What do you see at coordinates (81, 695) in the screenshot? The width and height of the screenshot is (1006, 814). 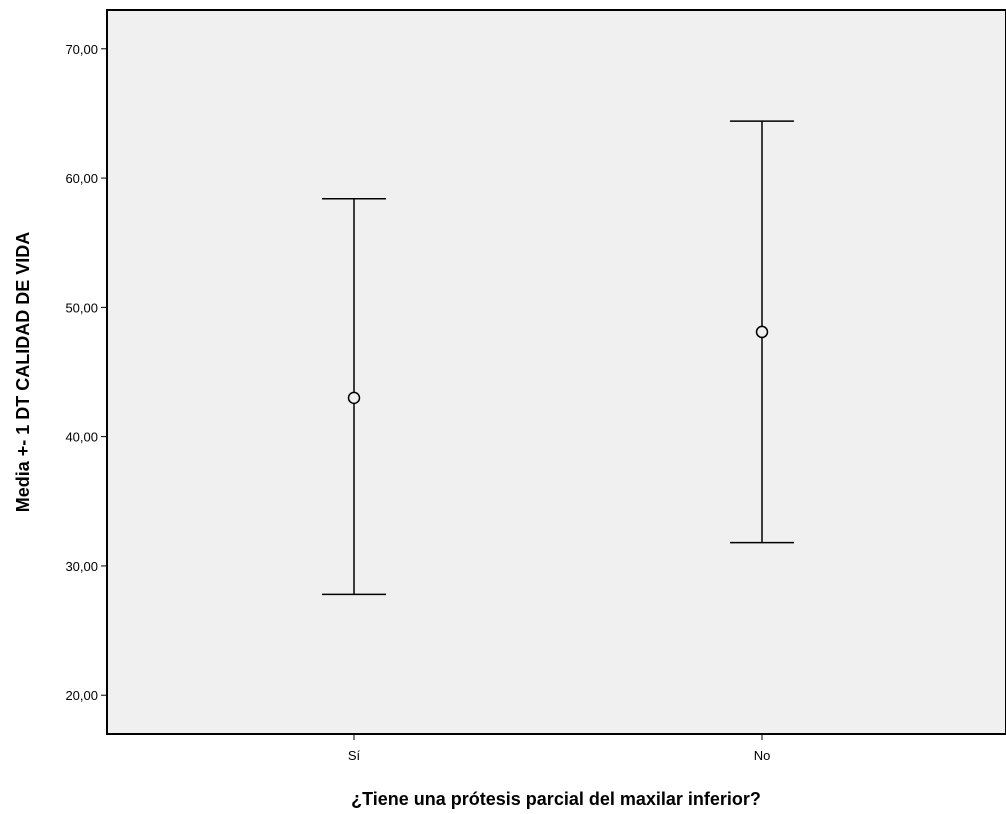 I see `y-tick-label: 20,00` at bounding box center [81, 695].